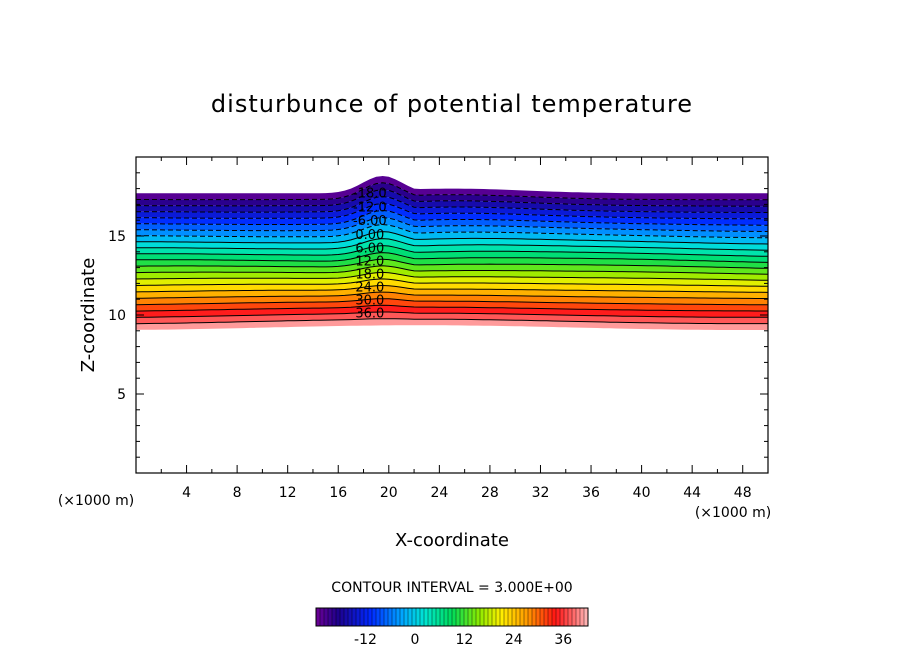 Image resolution: width=904 pixels, height=654 pixels. What do you see at coordinates (743, 493) in the screenshot?
I see `x-tick-label: 48` at bounding box center [743, 493].